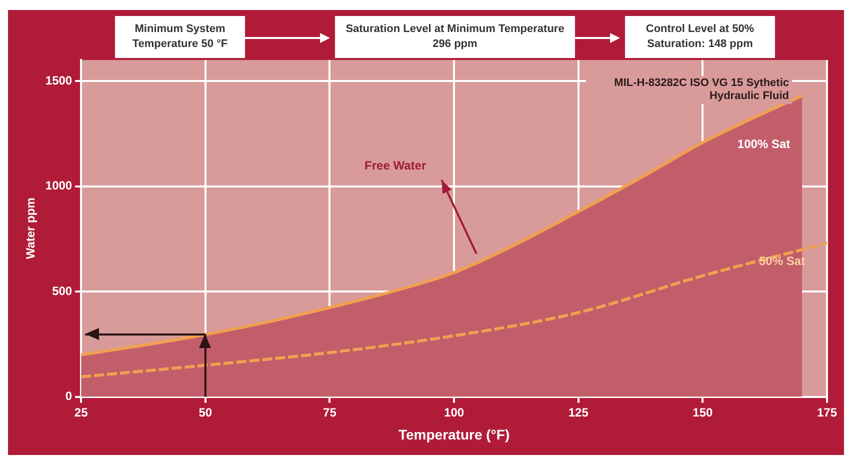  Describe the element at coordinates (180, 37) in the screenshot. I see `text: Minimum System Temperature 50 °F` at that location.